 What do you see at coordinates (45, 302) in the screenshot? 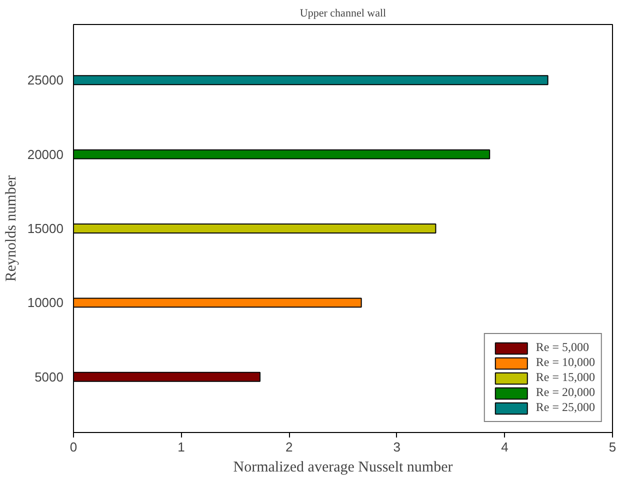
I see `y-tick-label: 10000` at bounding box center [45, 302].